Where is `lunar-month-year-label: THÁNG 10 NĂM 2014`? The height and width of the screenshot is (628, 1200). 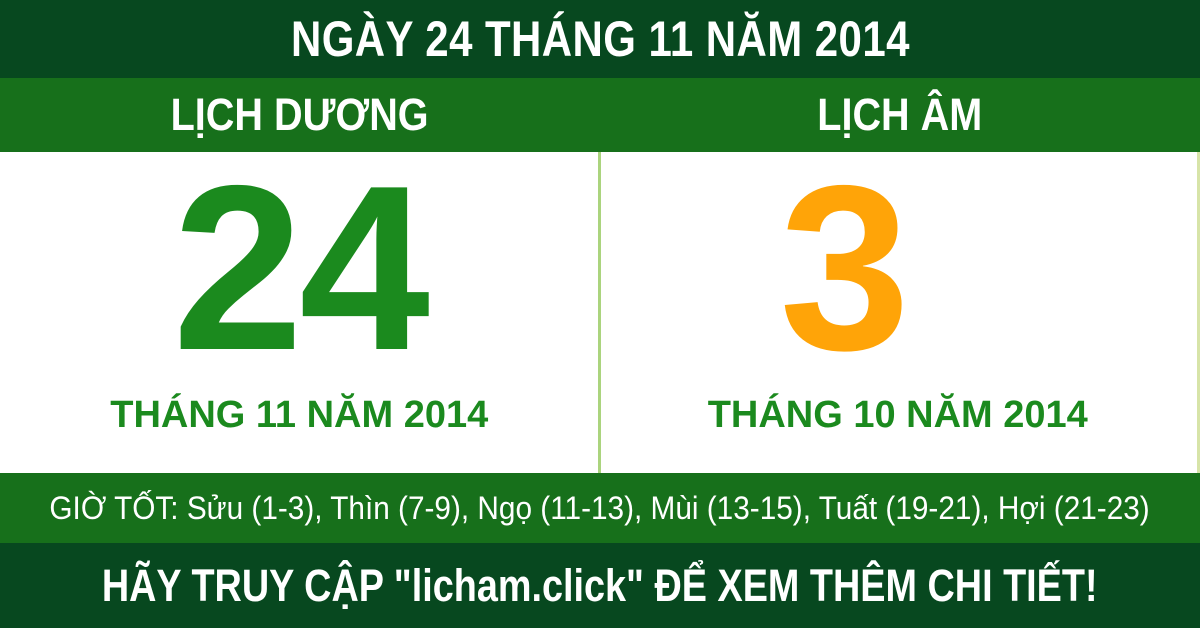 lunar-month-year-label: THÁNG 10 NĂM 2014 is located at coordinates (897, 415).